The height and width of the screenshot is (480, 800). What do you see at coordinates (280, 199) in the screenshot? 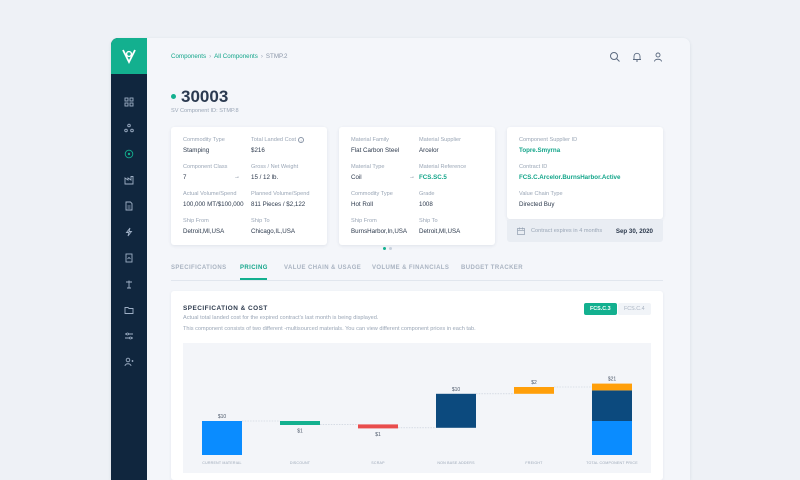
I see `planned-volume-field: Planned Volume/Spend 811 Pieces / $2,122` at bounding box center [280, 199].